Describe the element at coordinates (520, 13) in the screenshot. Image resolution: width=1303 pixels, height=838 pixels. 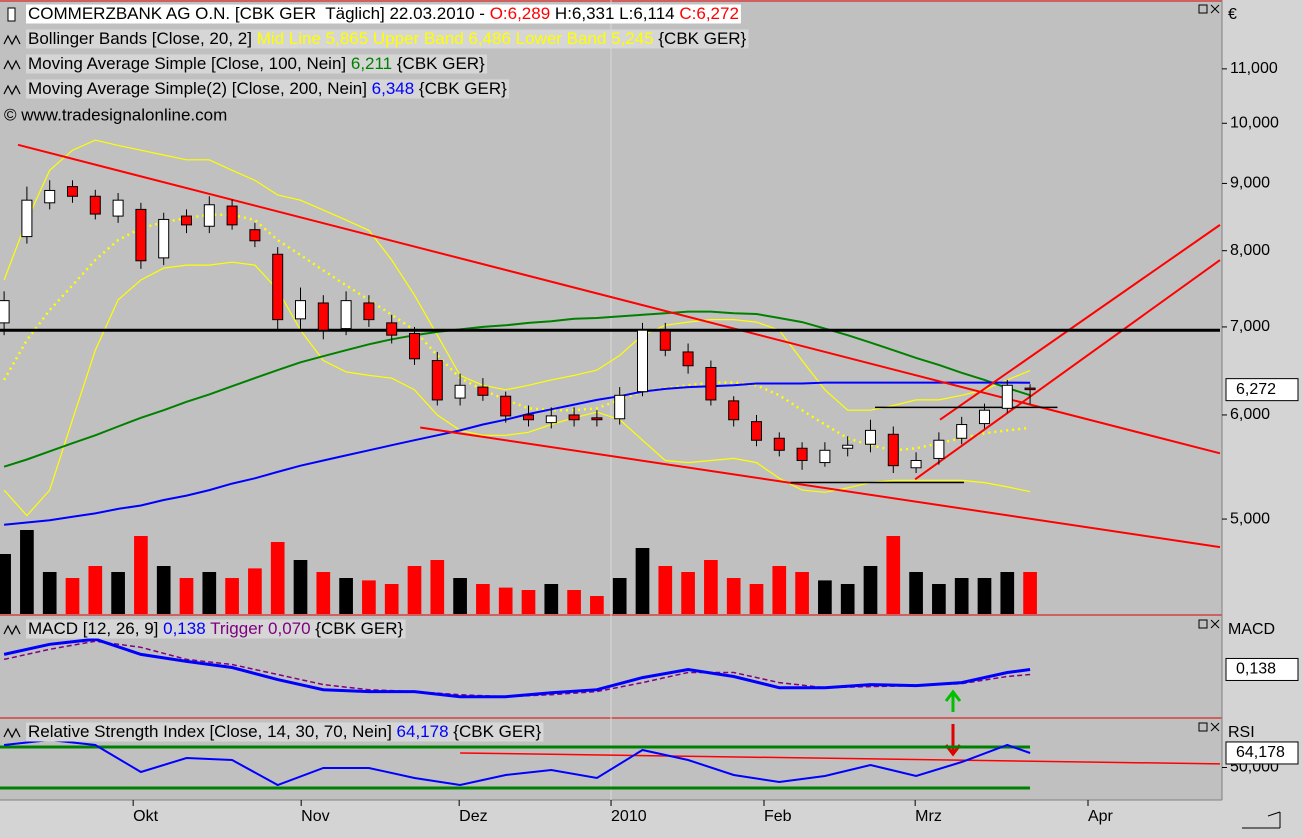
I see `legend-text: O:6,289` at that location.